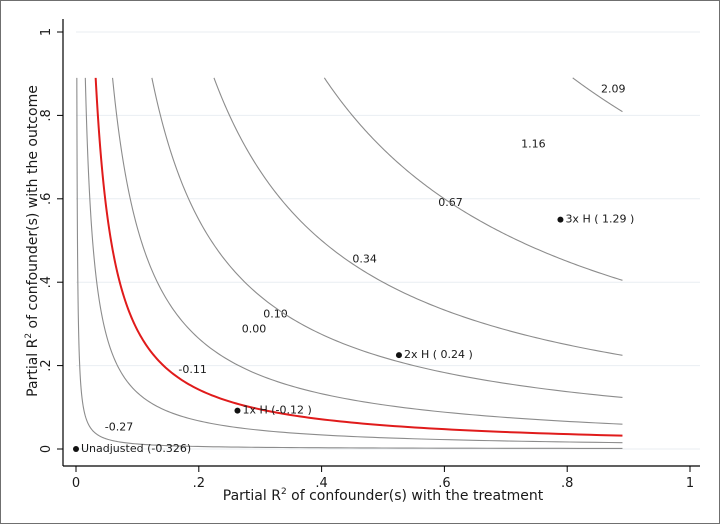  I want to click on y-tick-label-5: 1, so click(46, 32).